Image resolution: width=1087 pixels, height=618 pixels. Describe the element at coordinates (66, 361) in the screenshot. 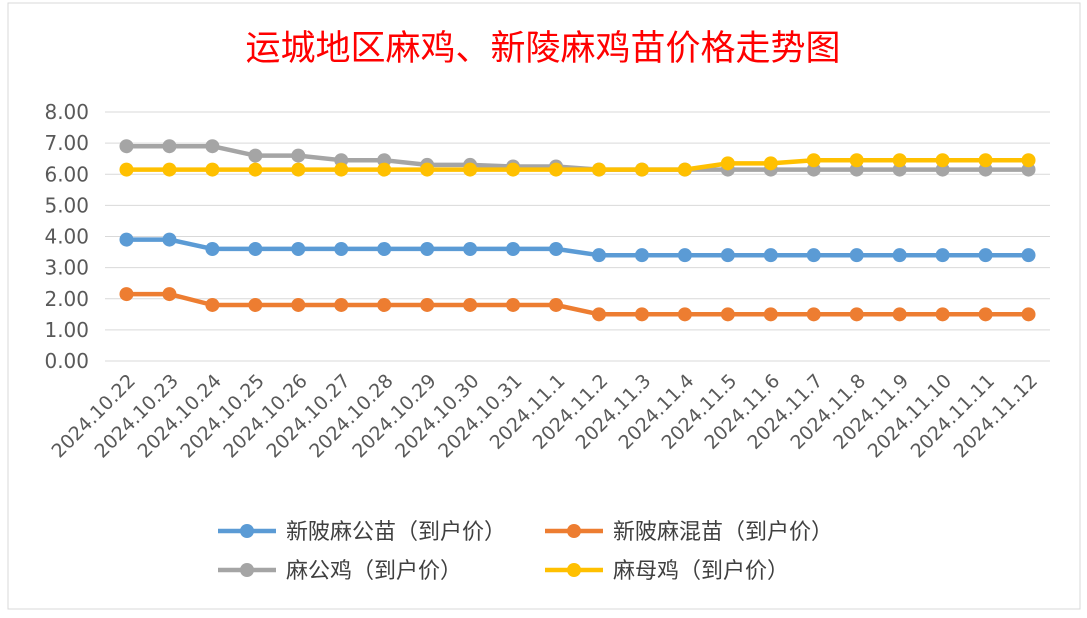

I see `y-tick-label: 0.00` at that location.